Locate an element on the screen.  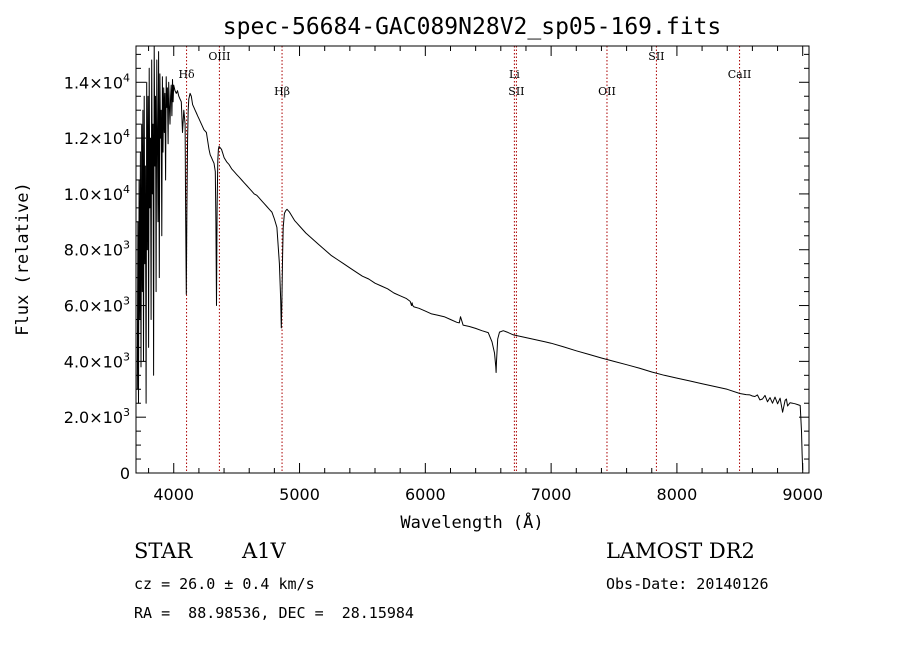
coordinates-line: RA = 88.98536, DEC = 28.15984 is located at coordinates (274, 613).